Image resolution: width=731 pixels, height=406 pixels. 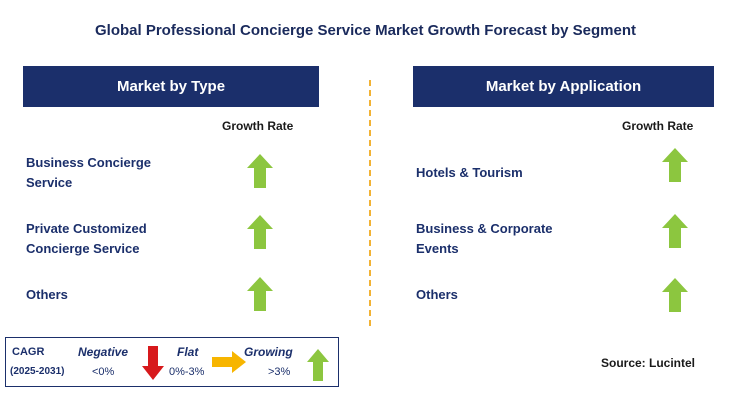 What do you see at coordinates (86, 228) in the screenshot?
I see `type-row-2-line1: Private Customized` at bounding box center [86, 228].